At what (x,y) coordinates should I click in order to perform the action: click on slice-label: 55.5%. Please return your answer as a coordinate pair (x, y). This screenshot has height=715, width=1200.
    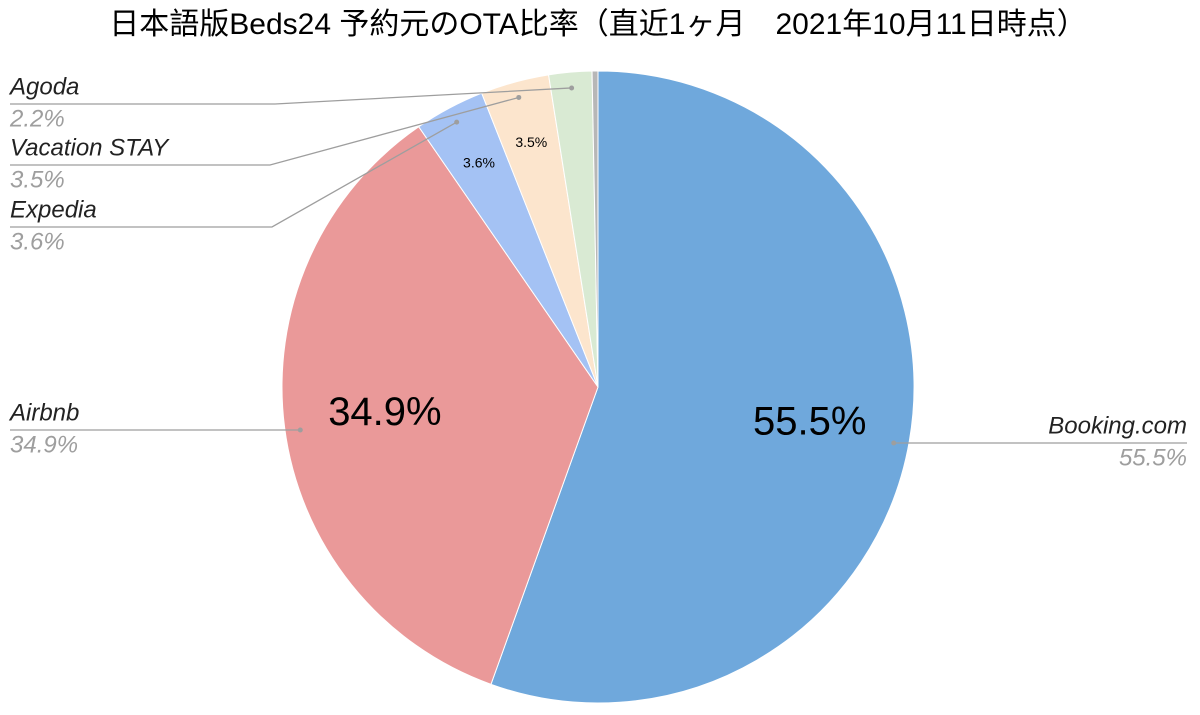
    Looking at the image, I should click on (809, 422).